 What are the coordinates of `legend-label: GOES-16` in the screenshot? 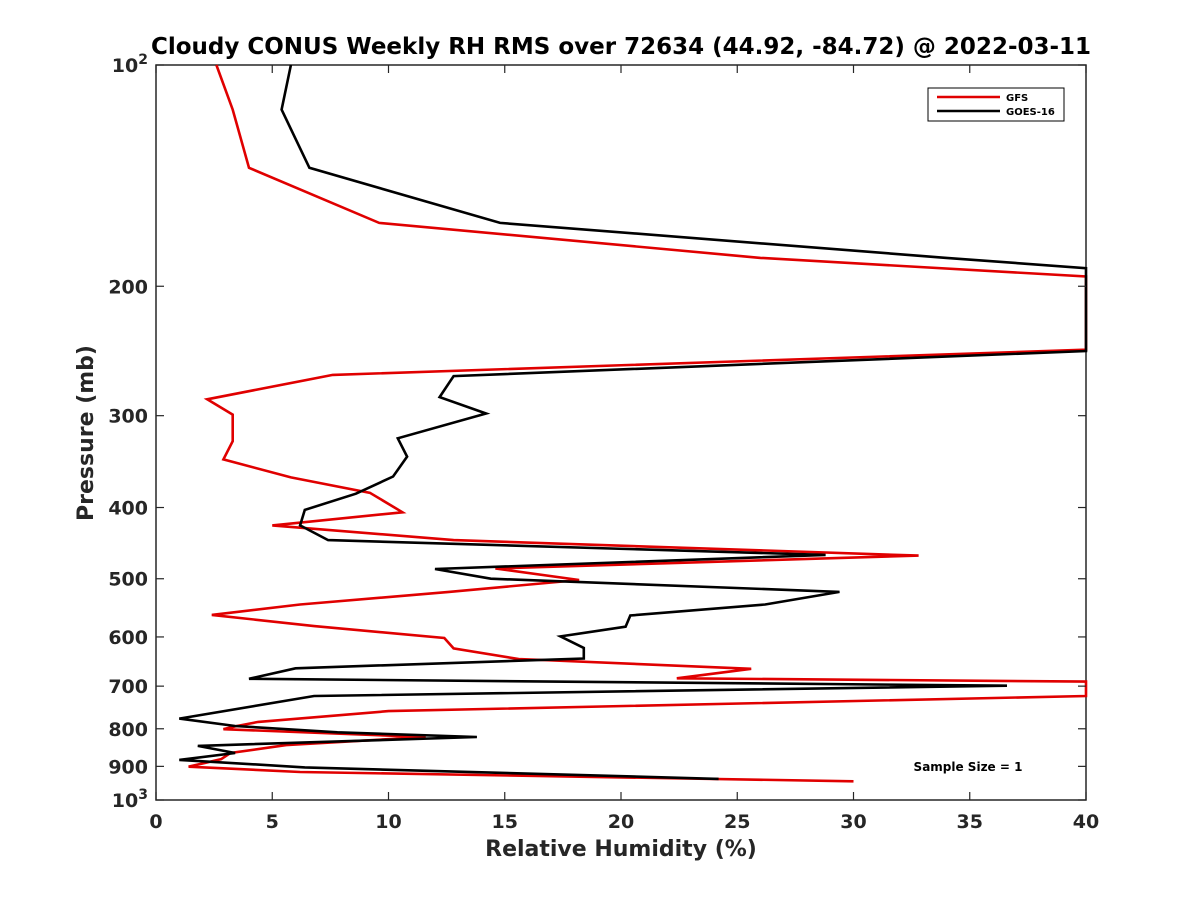 It's located at (1030, 112).